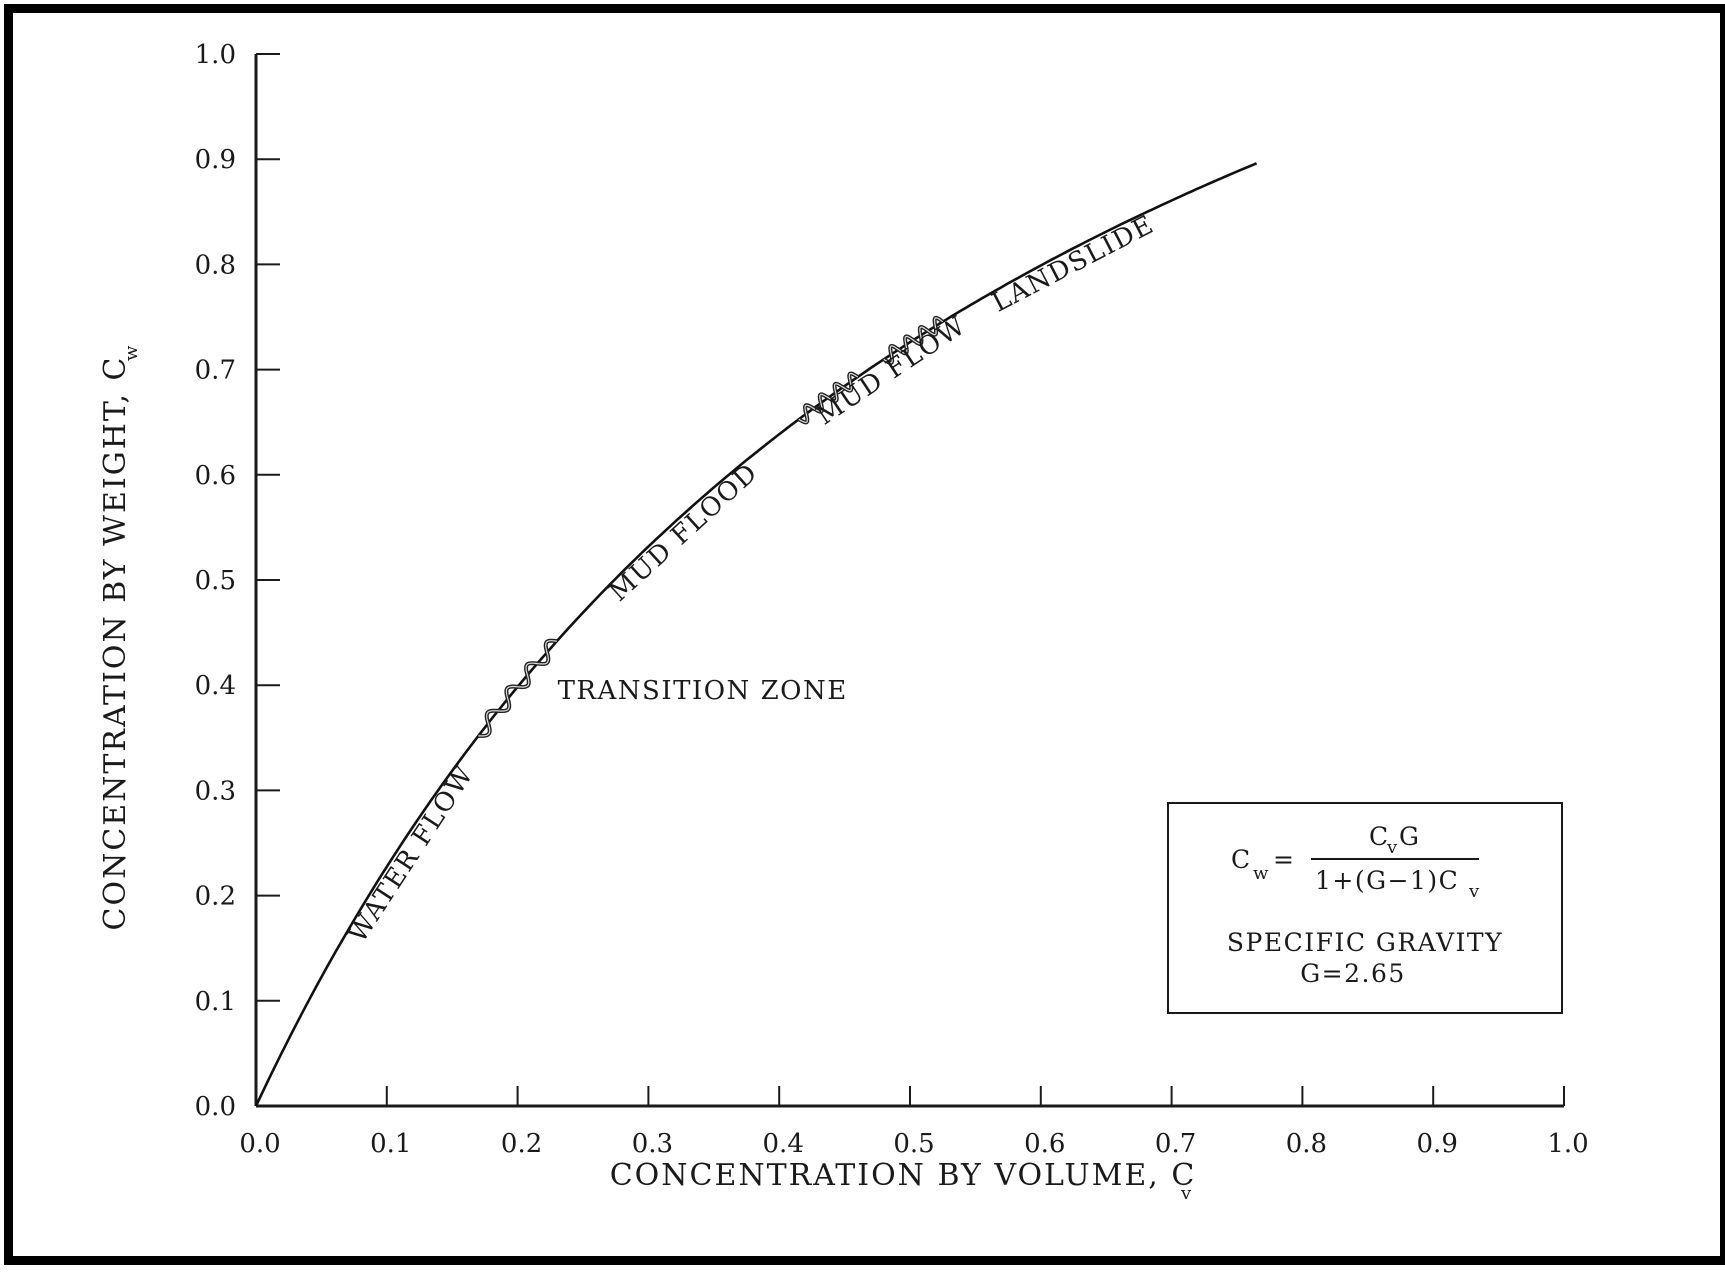  Describe the element at coordinates (1186, 1193) in the screenshot. I see `x-axis-label-sub: v` at that location.